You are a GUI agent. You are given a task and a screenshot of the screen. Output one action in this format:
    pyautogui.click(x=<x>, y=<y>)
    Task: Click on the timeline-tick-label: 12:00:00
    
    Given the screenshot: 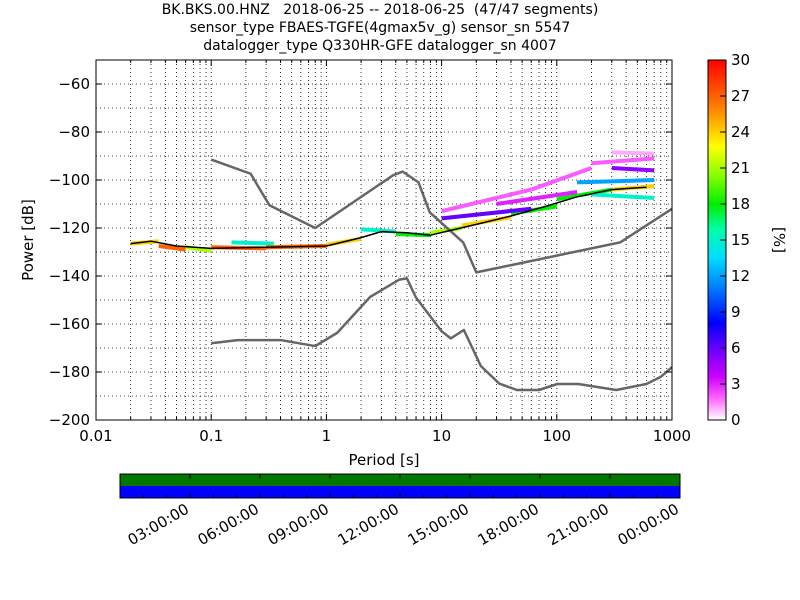 What is the action you would take?
    pyautogui.click(x=368, y=524)
    